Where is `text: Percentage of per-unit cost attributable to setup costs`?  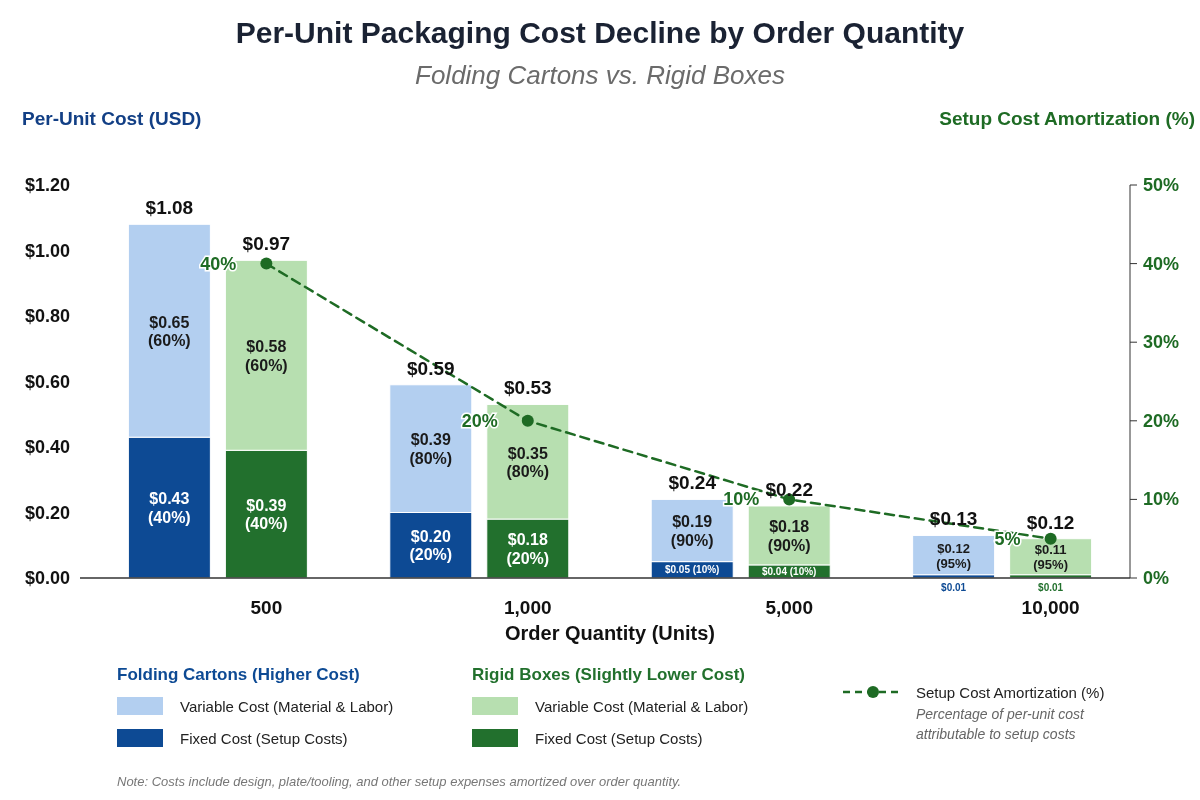
text: Percentage of per-unit cost attributable to setup costs is located at coordinates (1000, 724).